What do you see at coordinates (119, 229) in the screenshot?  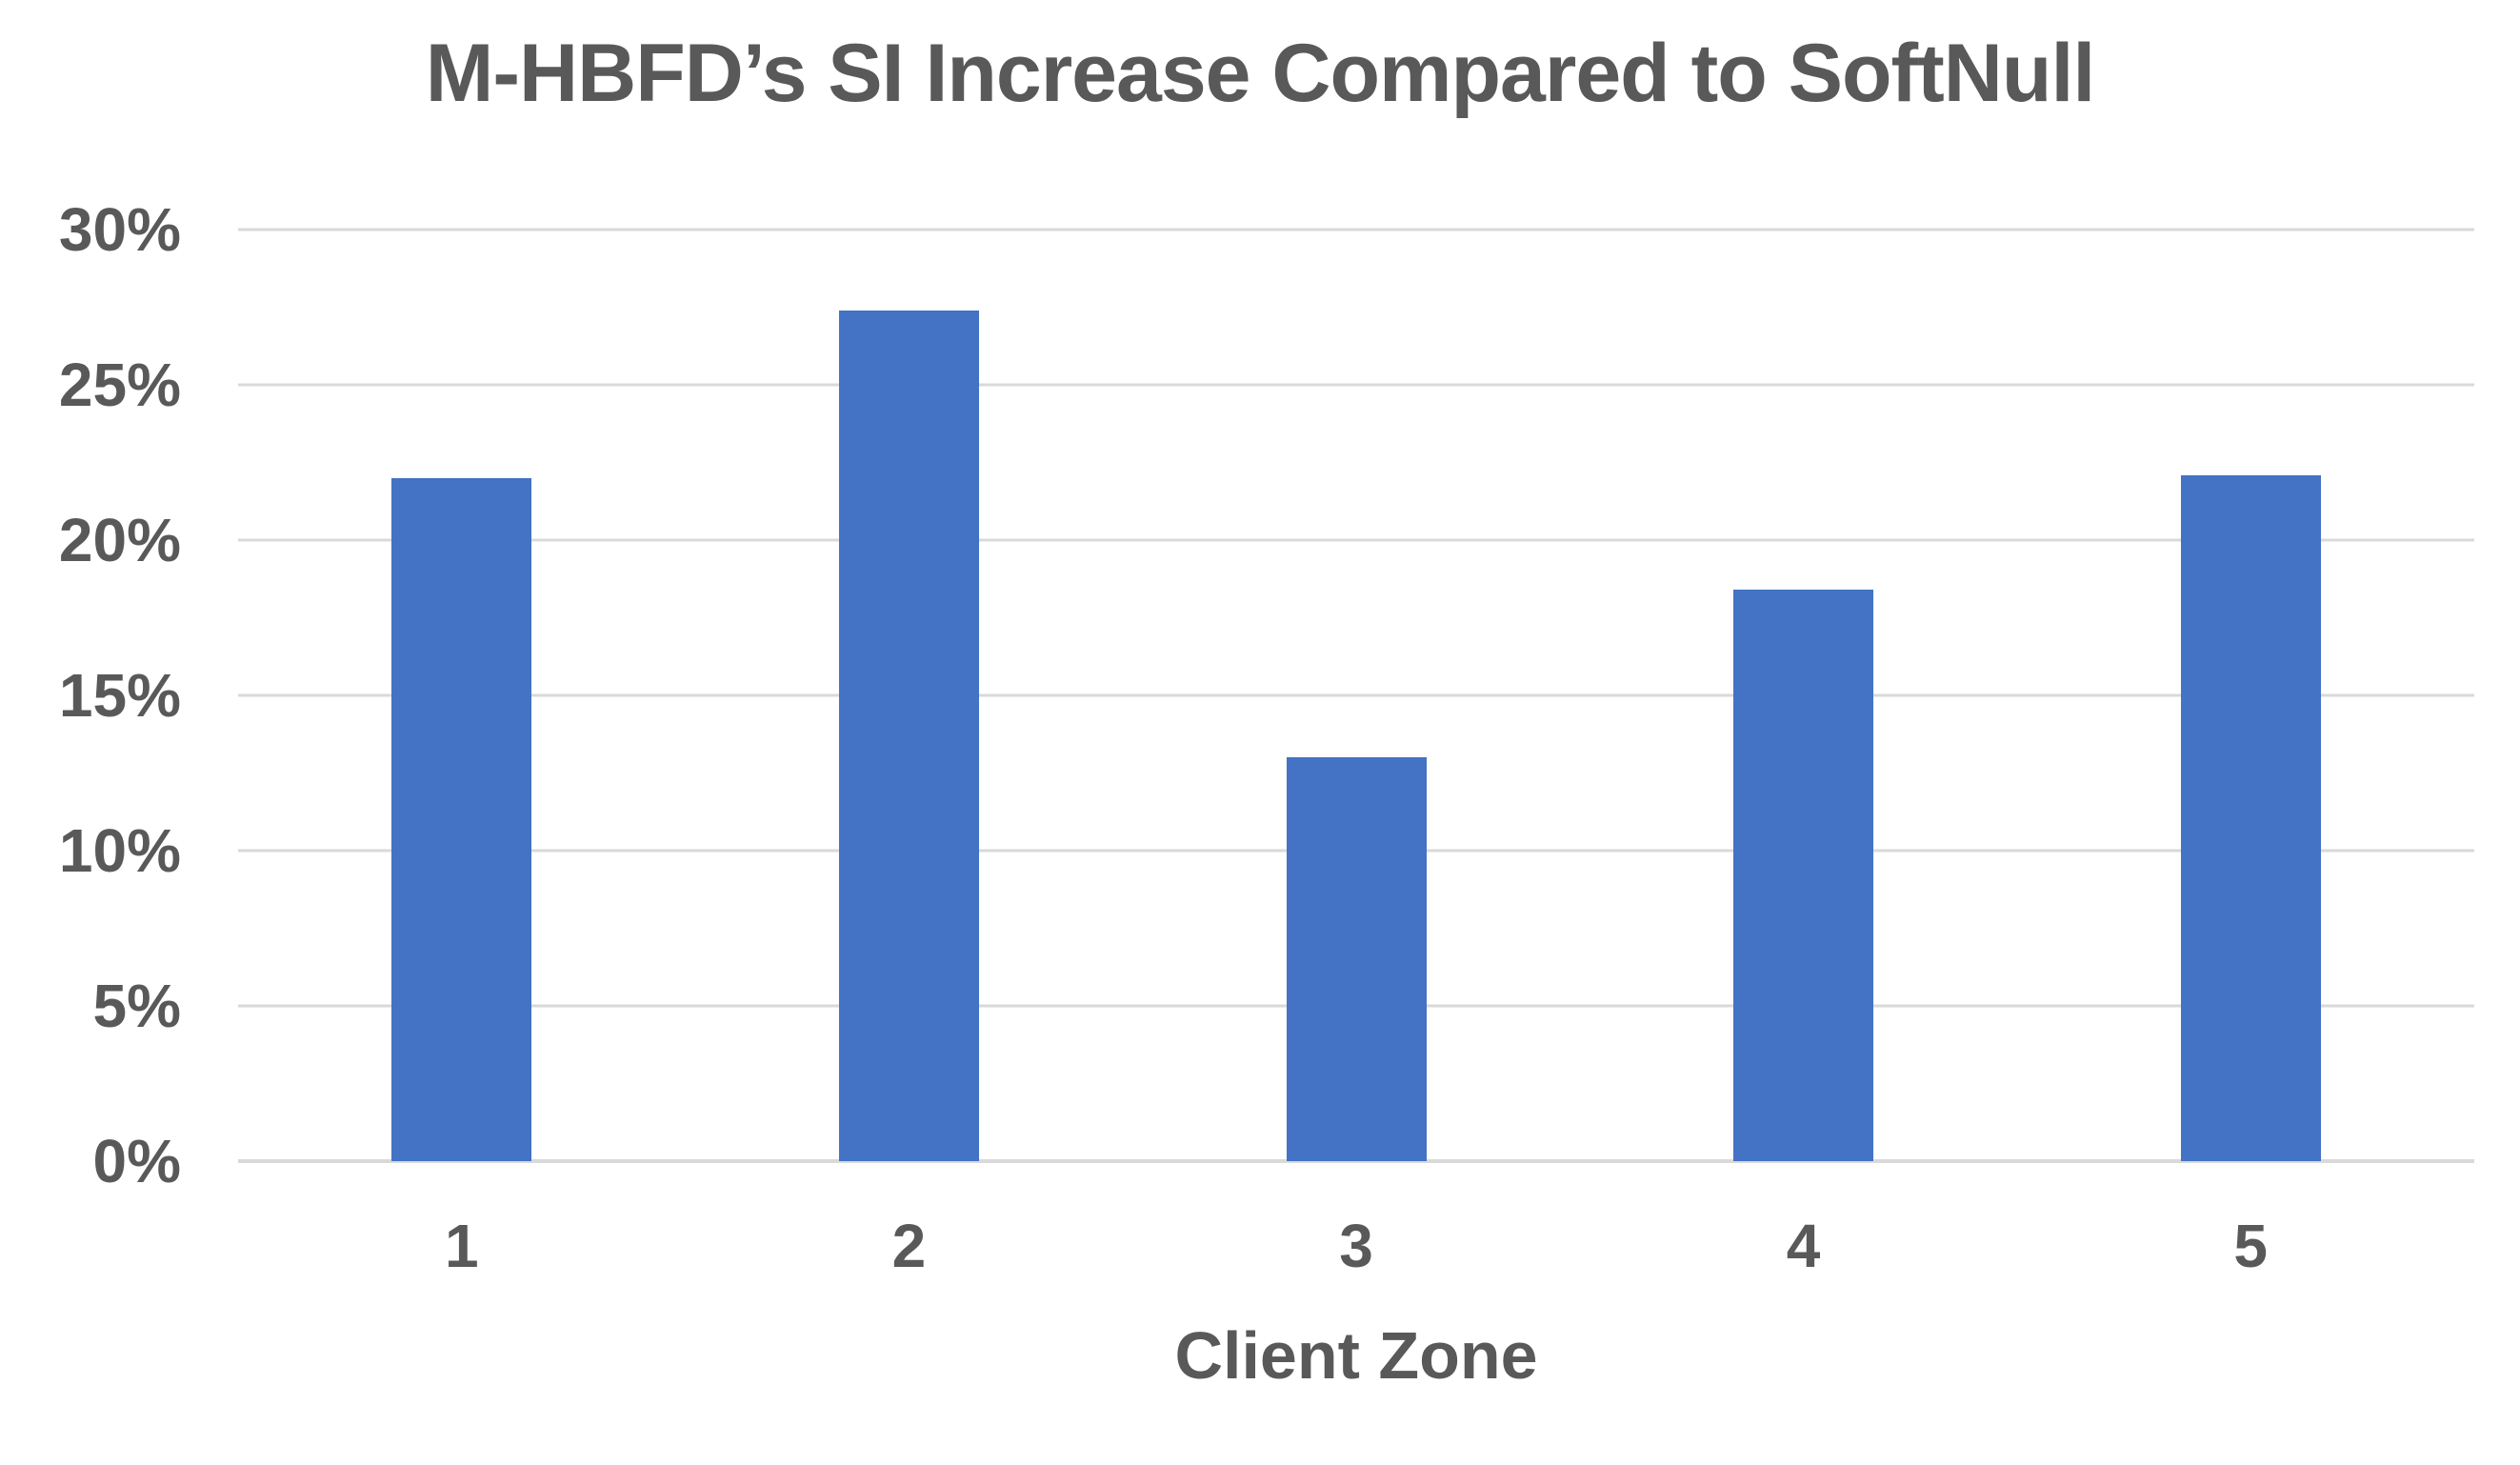 I see `y-tick-label: 30%` at bounding box center [119, 229].